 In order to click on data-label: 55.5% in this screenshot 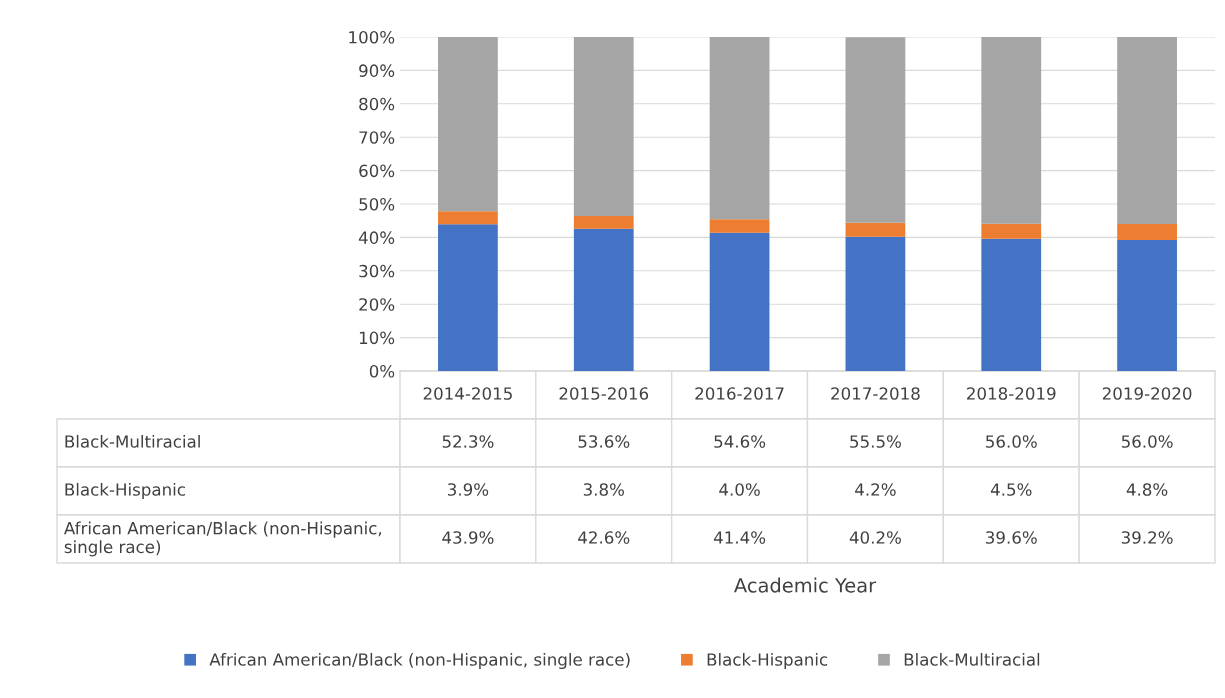, I will do `click(875, 441)`.